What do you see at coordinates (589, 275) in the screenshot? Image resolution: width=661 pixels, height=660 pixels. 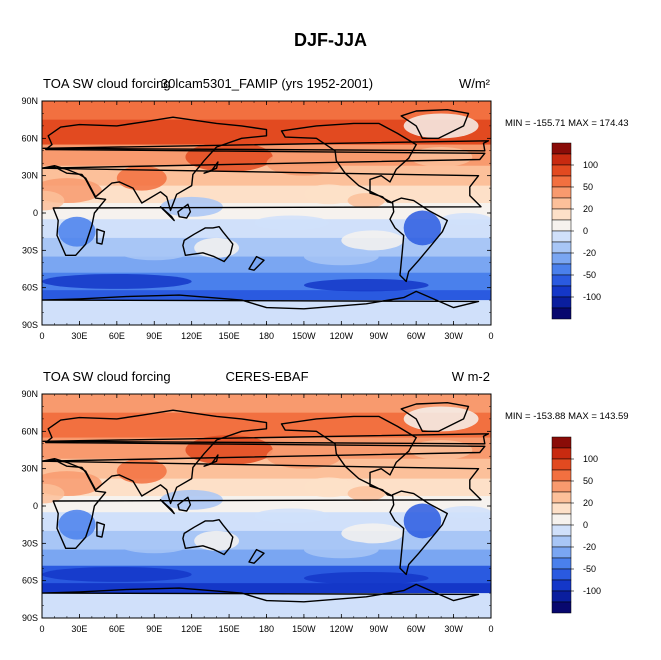 I see `colorbar-tick-label: -50` at bounding box center [589, 275].